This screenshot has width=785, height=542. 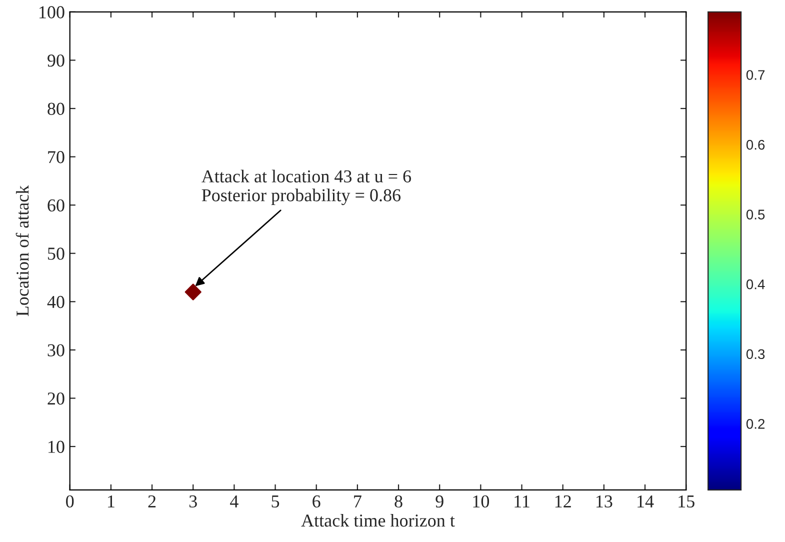 What do you see at coordinates (755, 215) in the screenshot?
I see `color-bar-label: 0.5` at bounding box center [755, 215].